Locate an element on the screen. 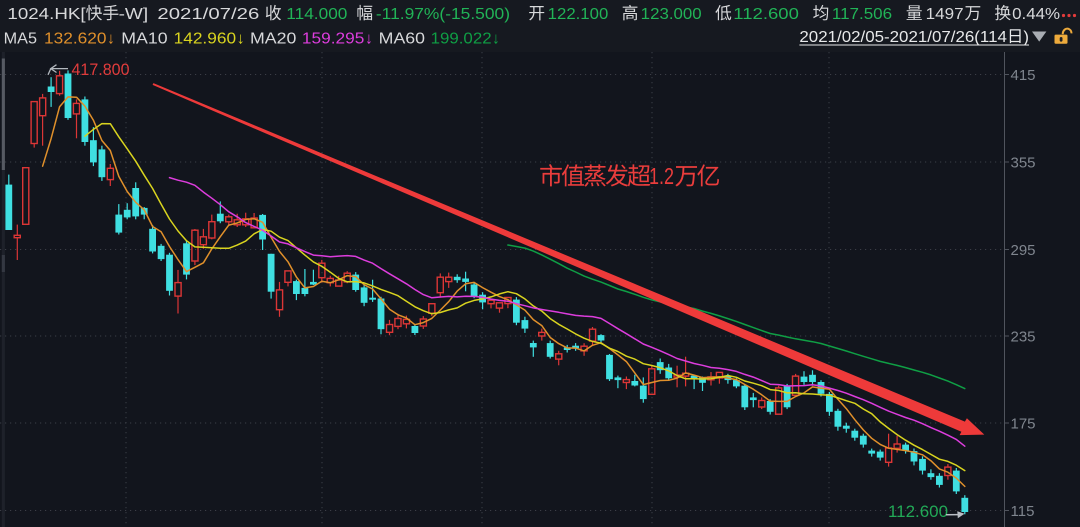 The height and width of the screenshot is (527, 1080). svg-text: 175 is located at coordinates (1023, 423).